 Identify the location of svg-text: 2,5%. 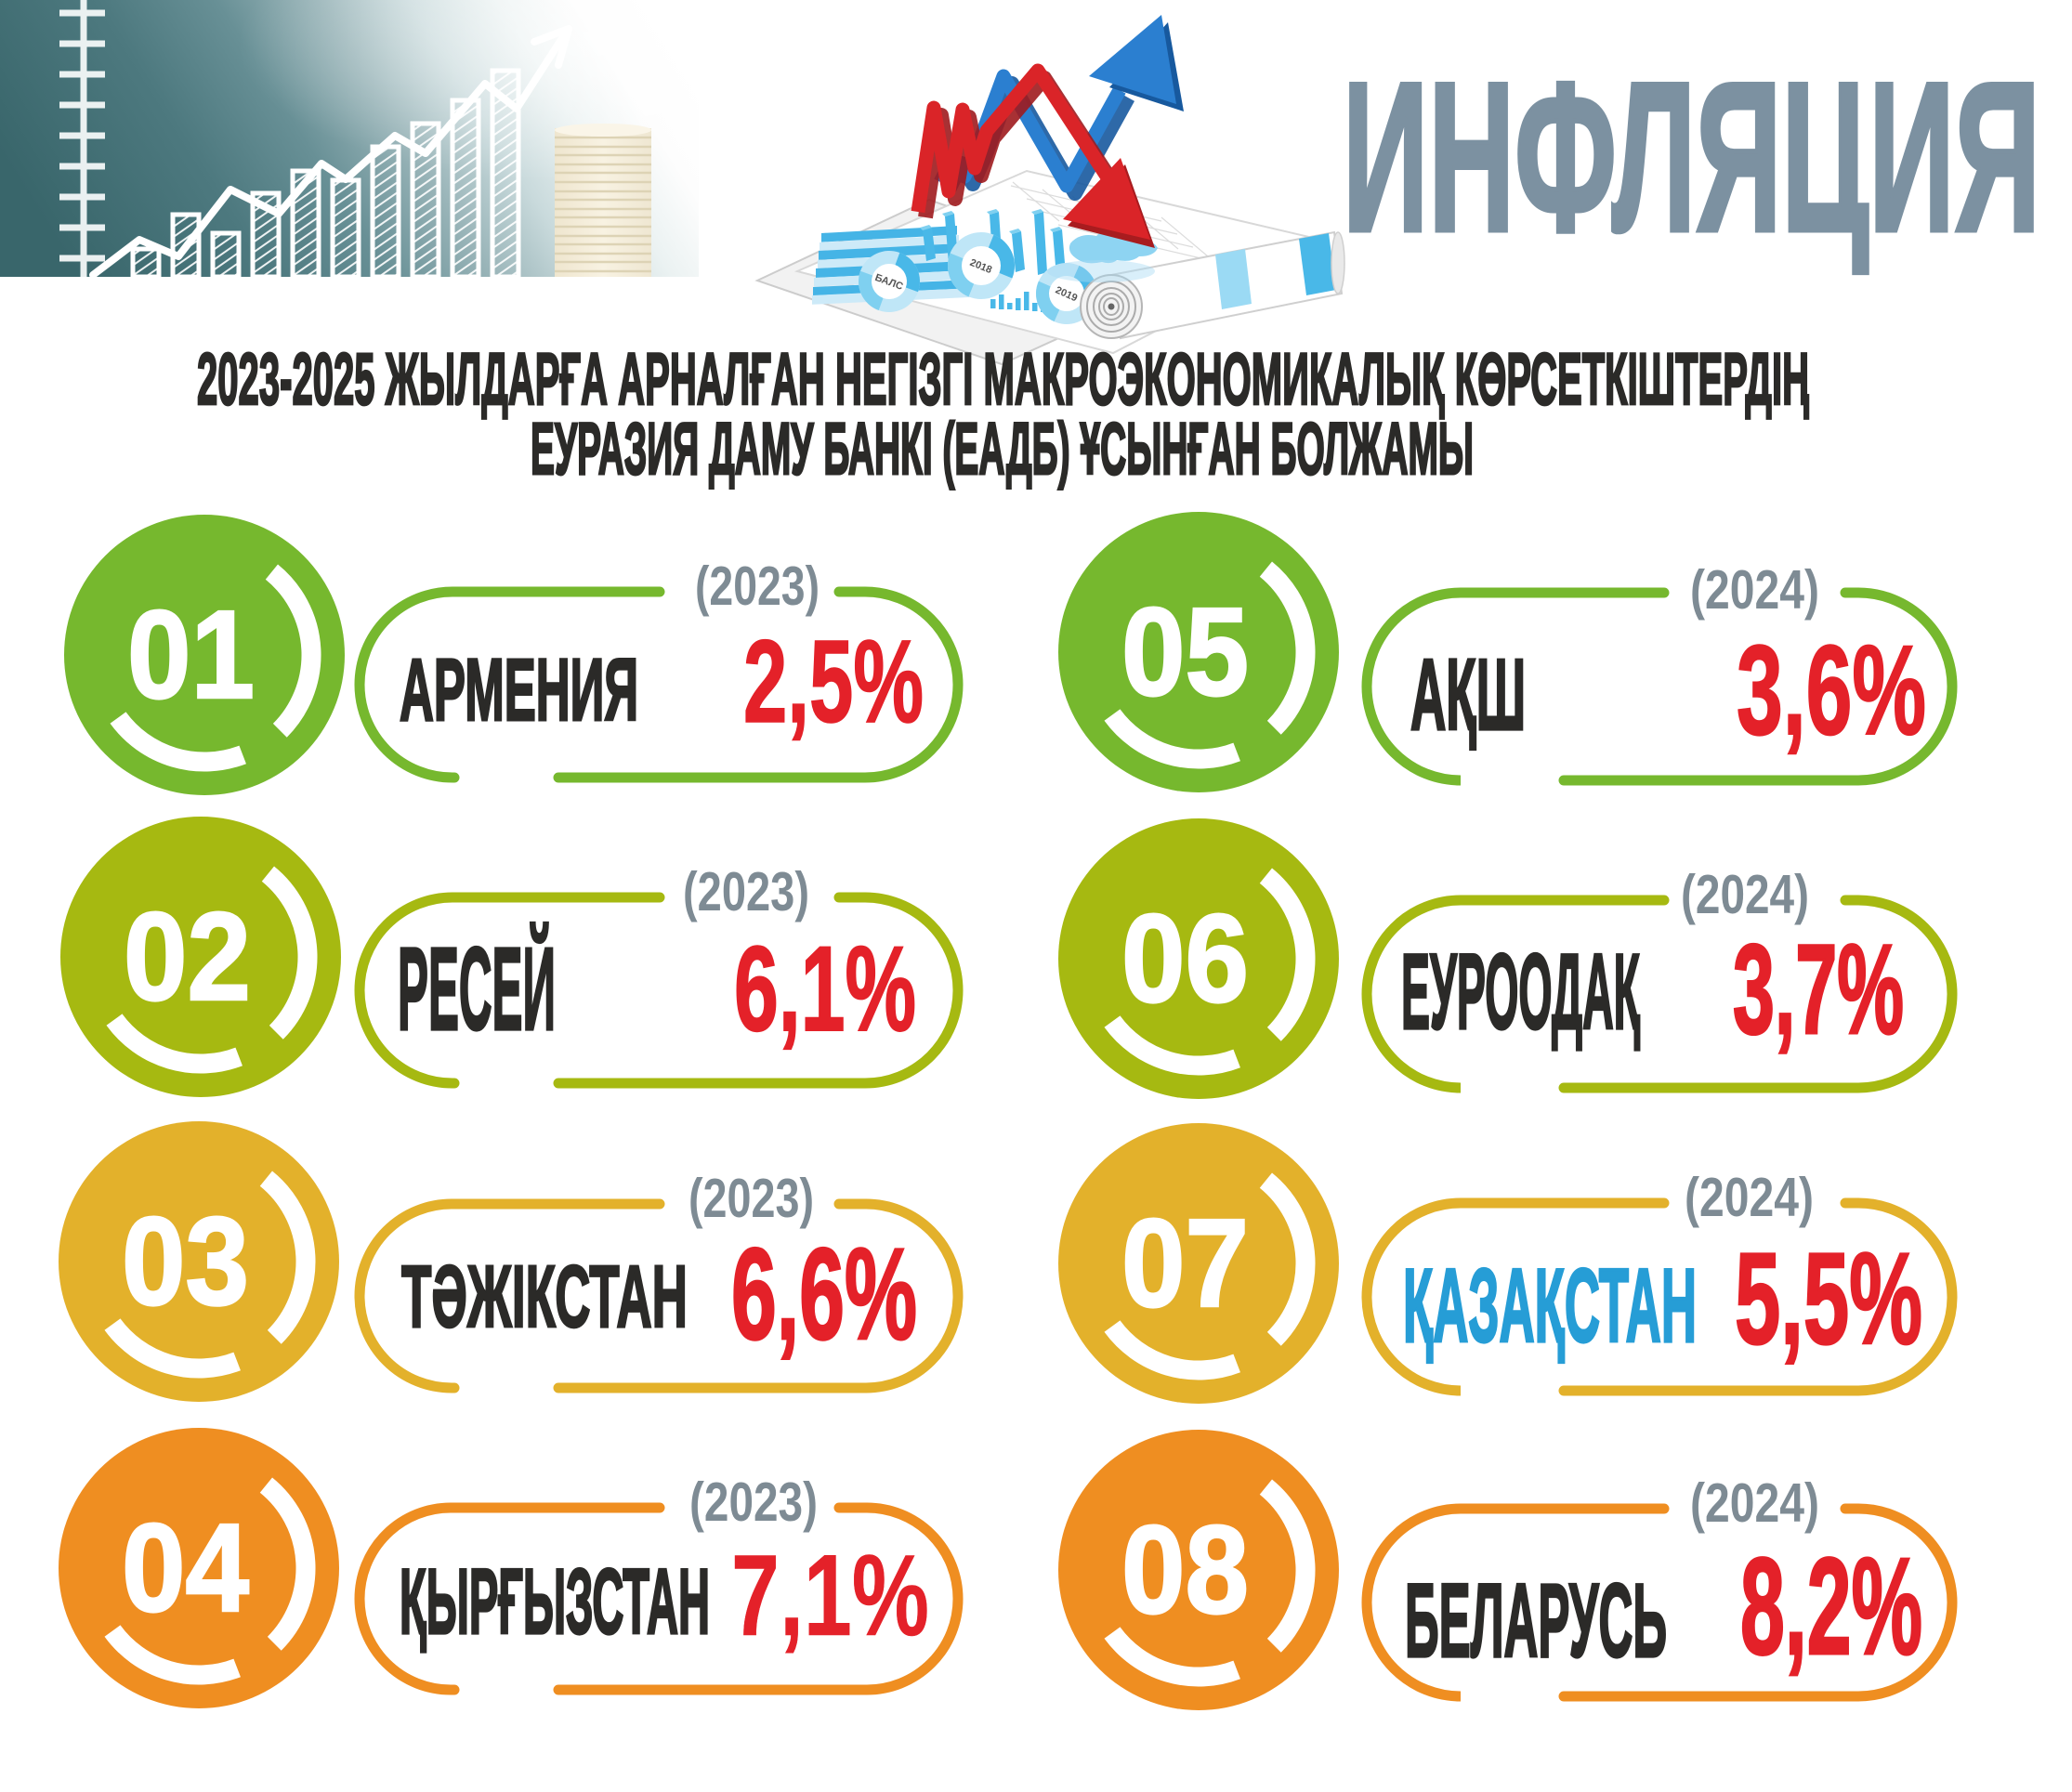
(833, 681).